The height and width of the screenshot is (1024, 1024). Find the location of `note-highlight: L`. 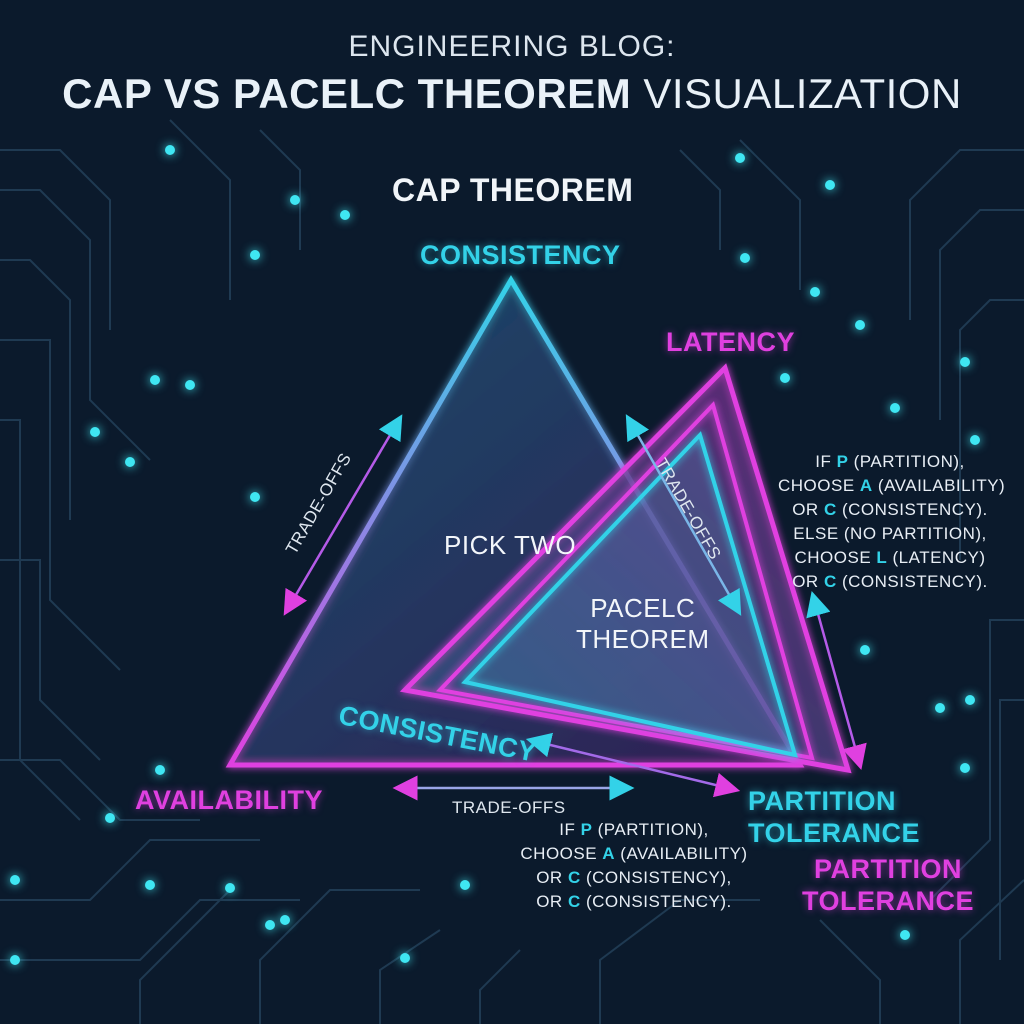

note-highlight: L is located at coordinates (882, 557).